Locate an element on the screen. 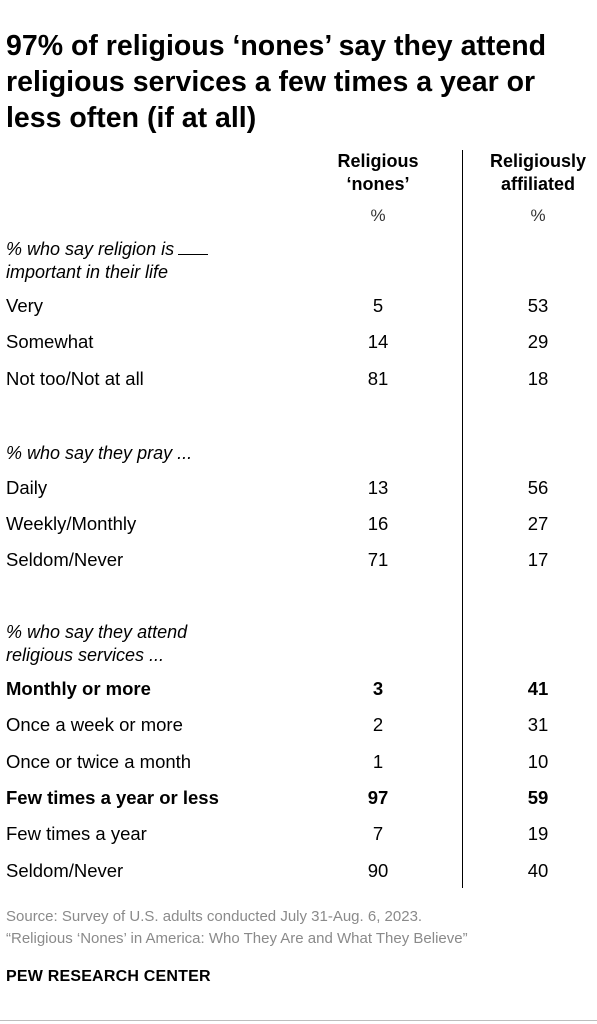 This screenshot has width=597, height=1024. table-row: Very 5 53 is located at coordinates (298, 306).